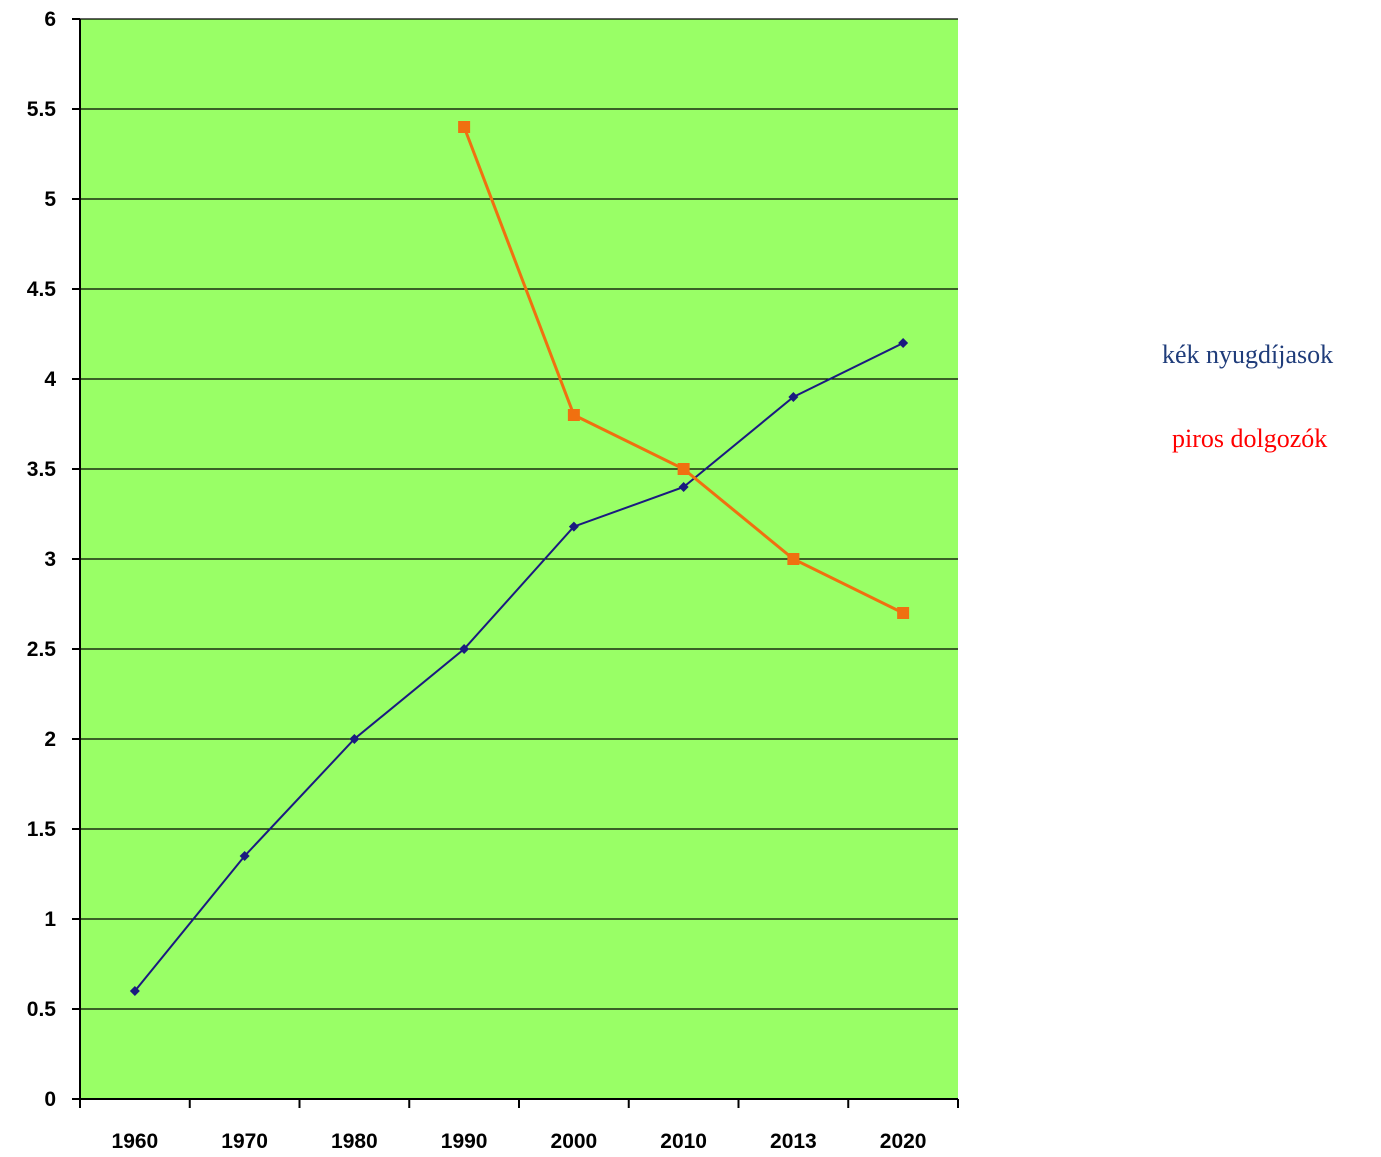  Describe the element at coordinates (42, 1009) in the screenshot. I see `y-tick-label: 0.5` at that location.